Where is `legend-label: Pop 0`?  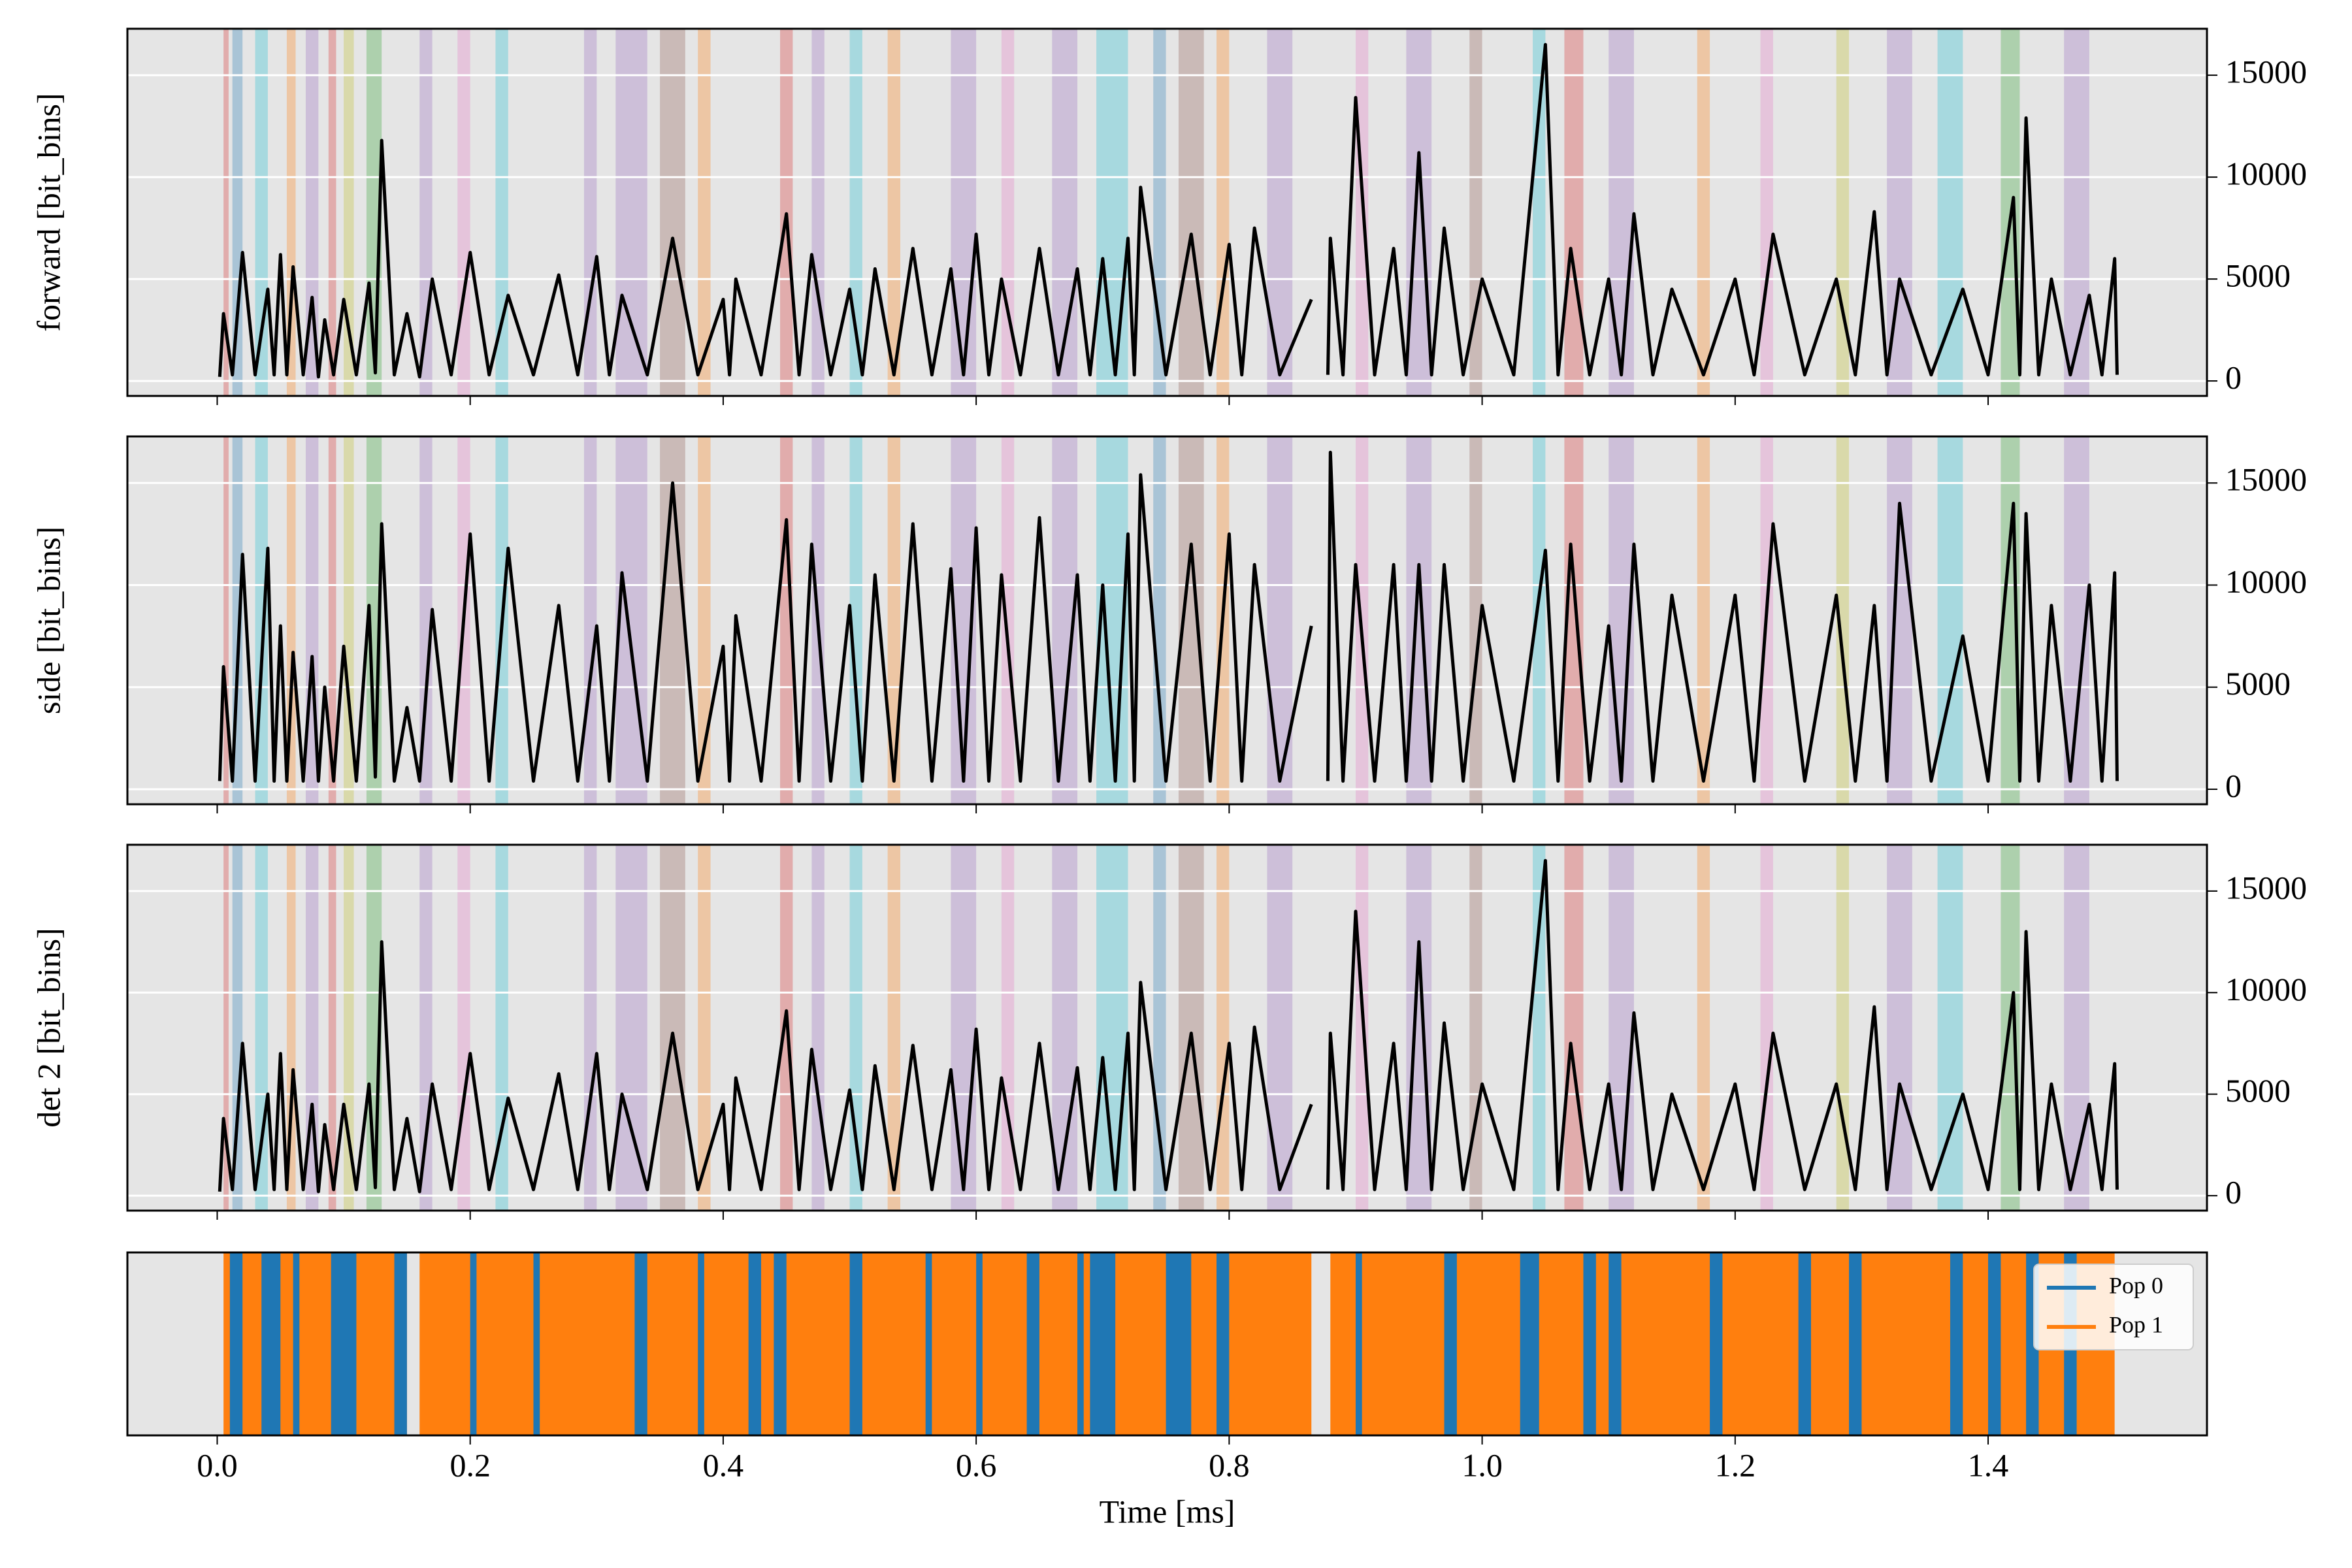
legend-label: Pop 0 is located at coordinates (2136, 1285).